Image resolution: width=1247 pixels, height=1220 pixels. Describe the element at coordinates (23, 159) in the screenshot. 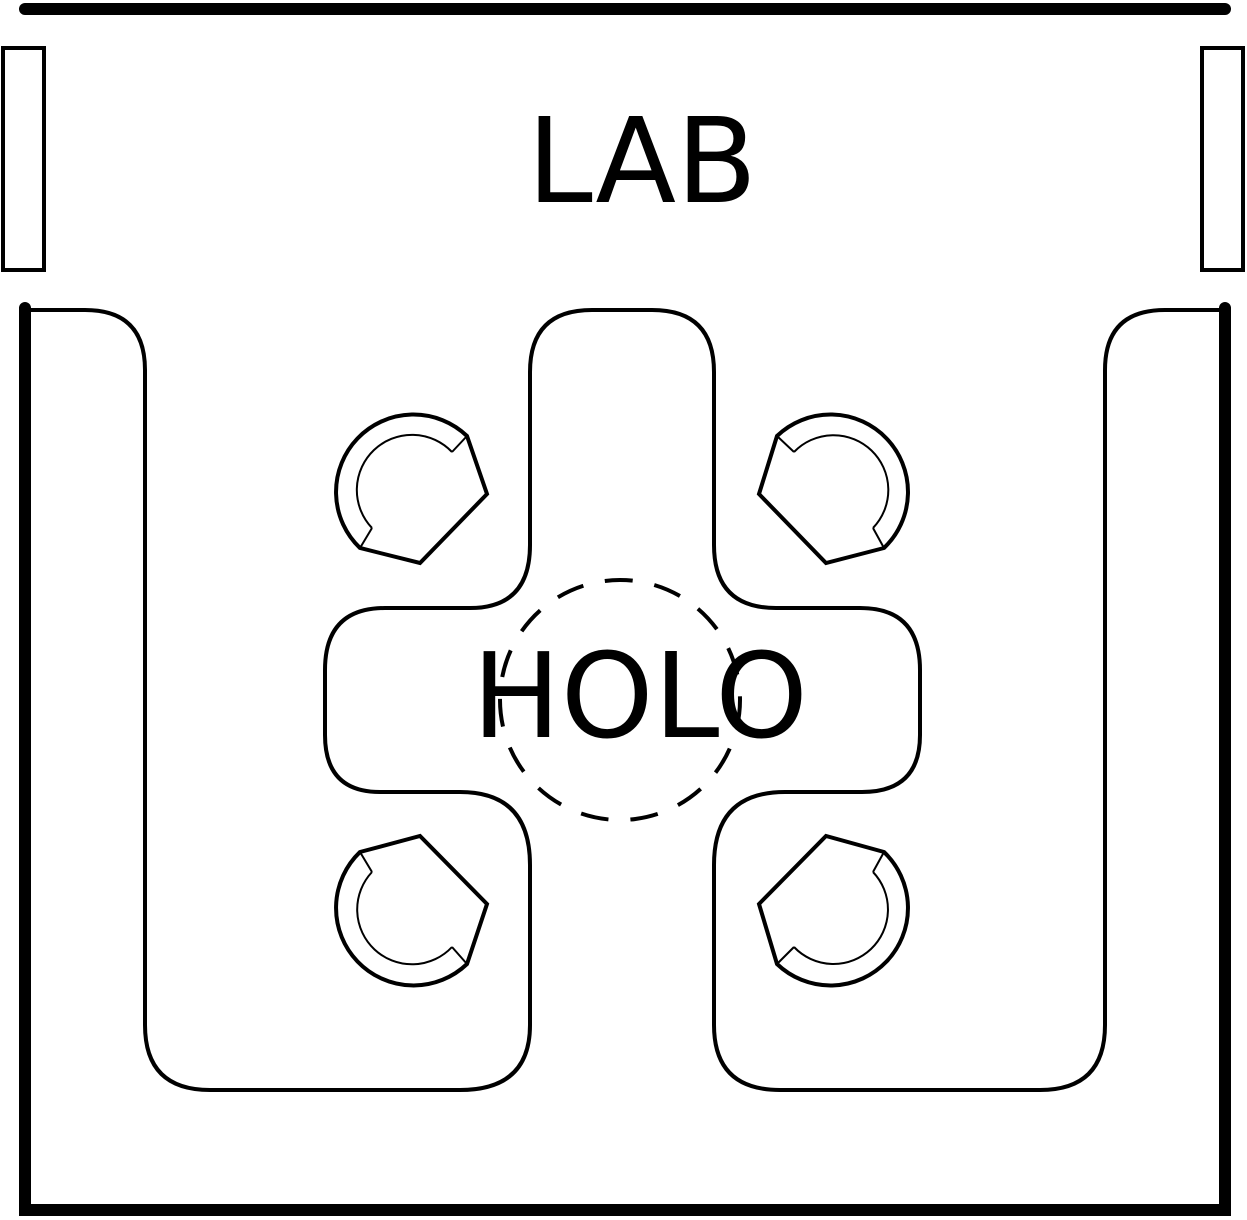

I see `left-window-icon` at that location.